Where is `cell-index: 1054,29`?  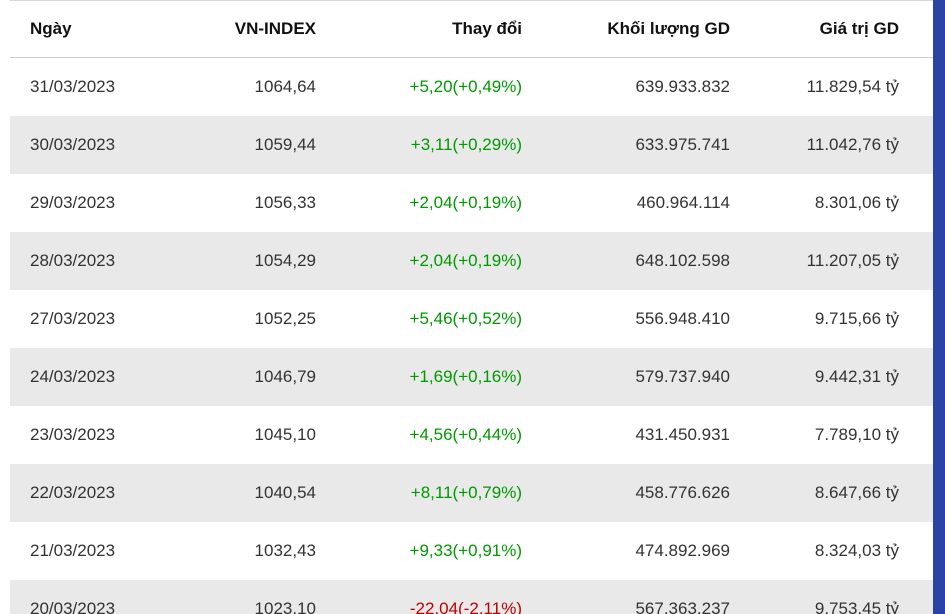
cell-index: 1054,29 is located at coordinates (285, 260).